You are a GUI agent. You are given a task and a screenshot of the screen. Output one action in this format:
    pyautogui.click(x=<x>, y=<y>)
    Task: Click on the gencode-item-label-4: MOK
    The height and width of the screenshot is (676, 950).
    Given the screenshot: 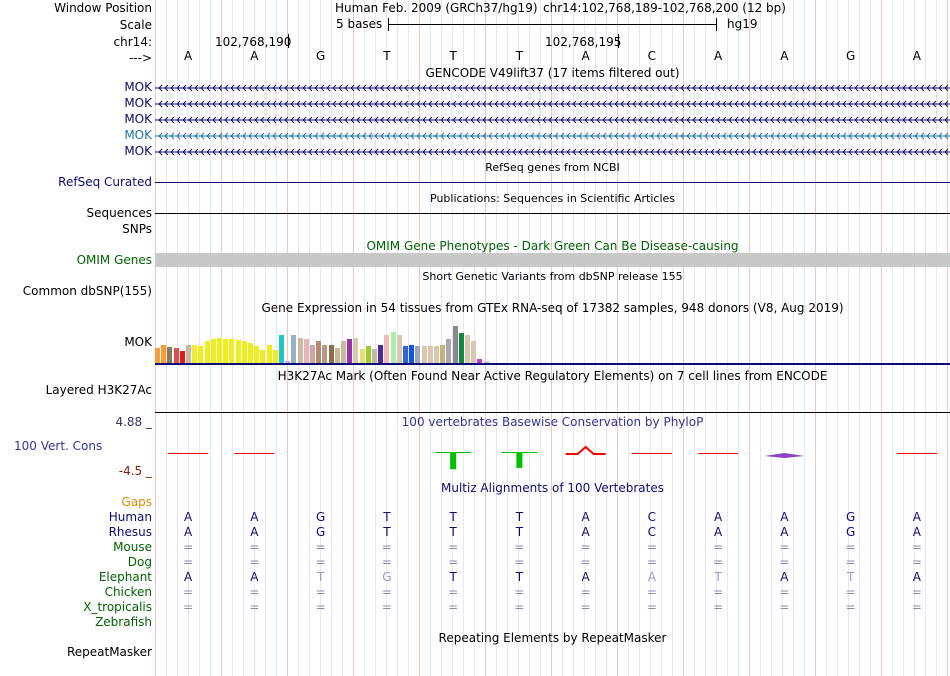 What is the action you would take?
    pyautogui.click(x=138, y=135)
    